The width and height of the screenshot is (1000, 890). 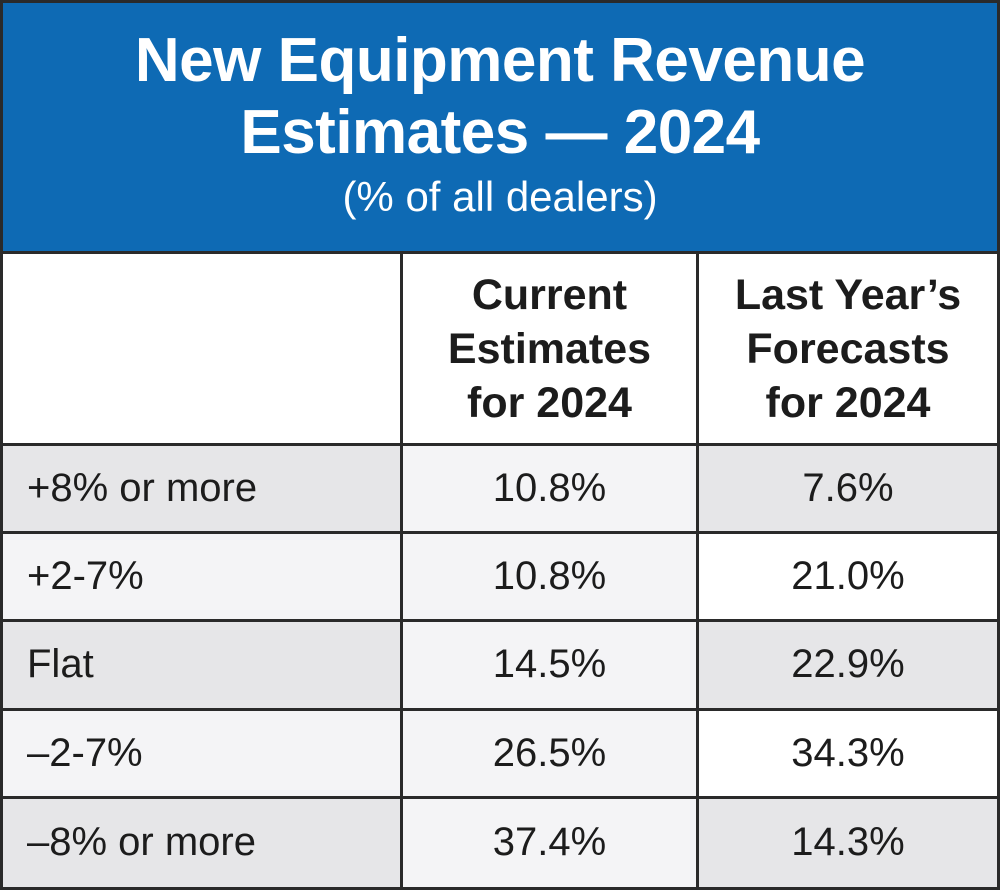 I want to click on column-header-current-line-3: for 2024, so click(x=549, y=402).